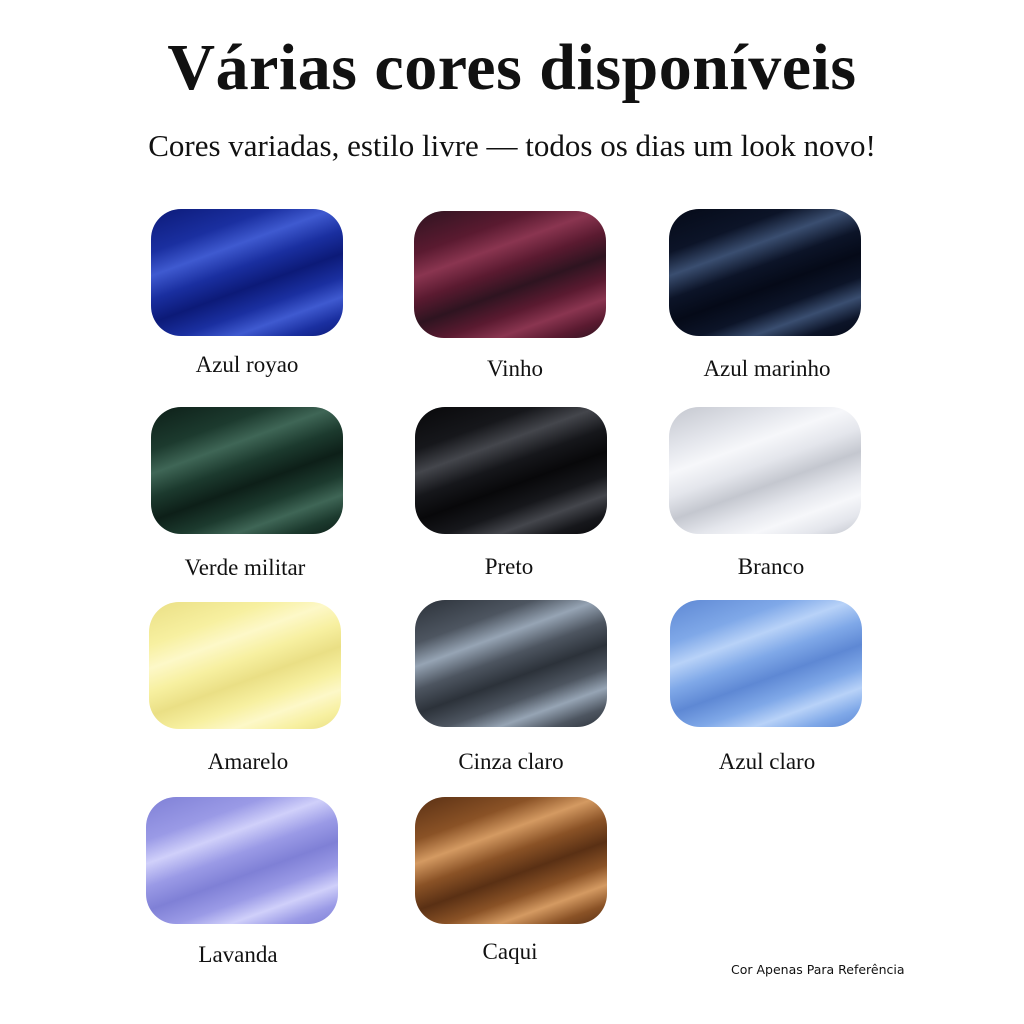 Image resolution: width=1024 pixels, height=1024 pixels. I want to click on color-label: Azul royao, so click(247, 364).